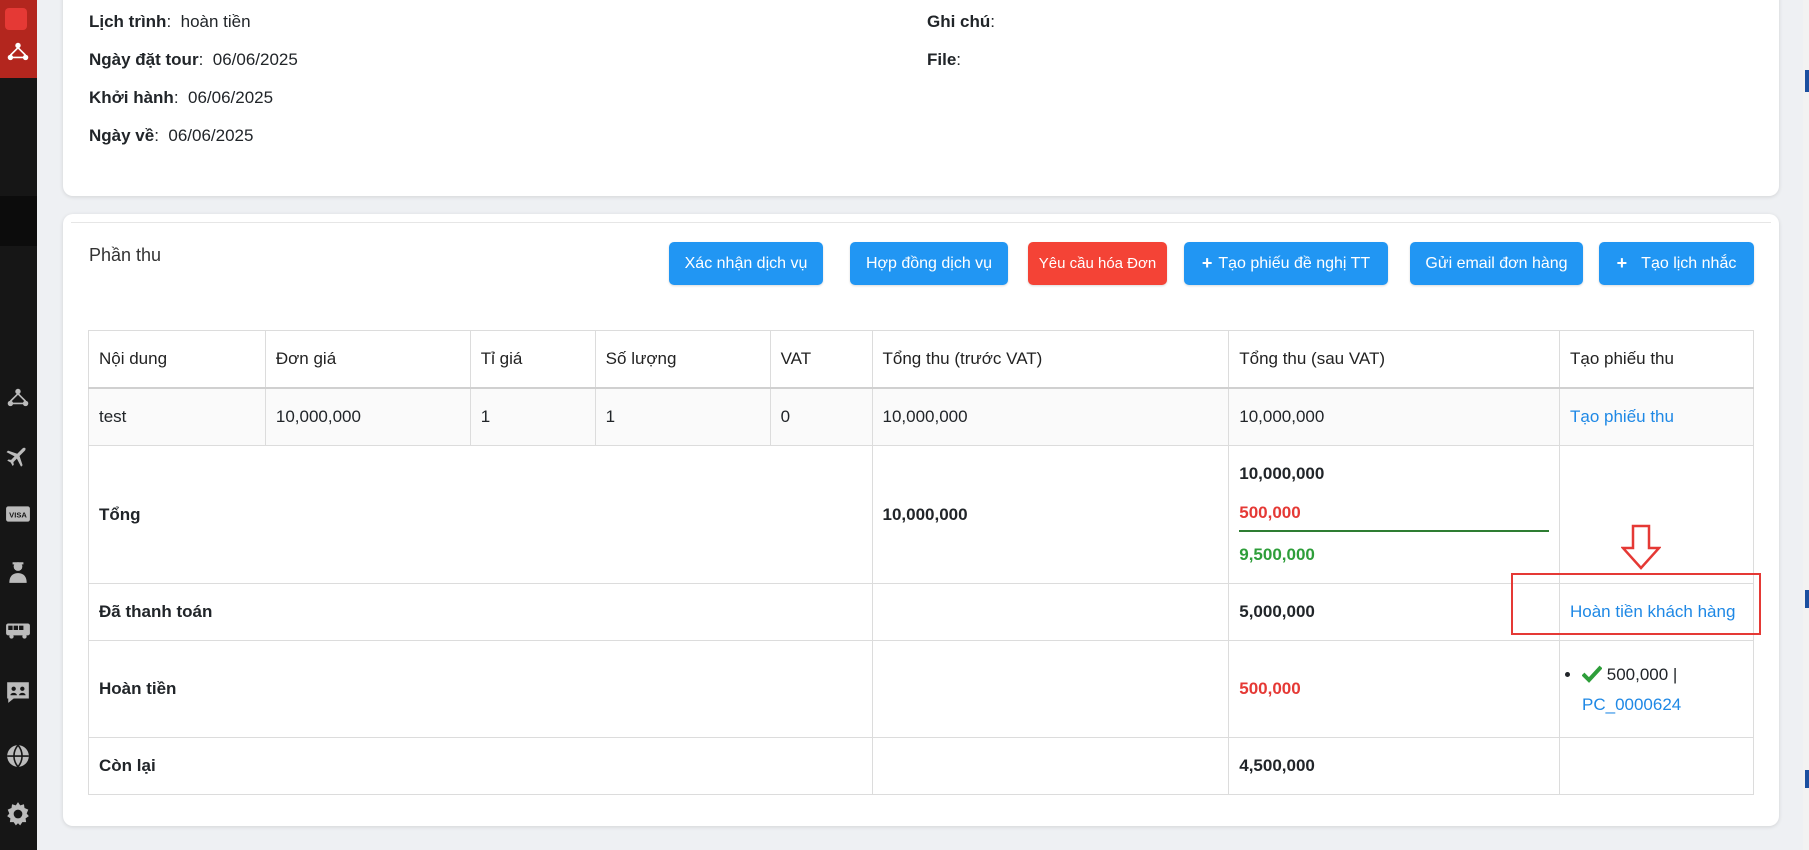  I want to click on refund-entries-cell: 500,000 | PC_0000624, so click(1656, 689).